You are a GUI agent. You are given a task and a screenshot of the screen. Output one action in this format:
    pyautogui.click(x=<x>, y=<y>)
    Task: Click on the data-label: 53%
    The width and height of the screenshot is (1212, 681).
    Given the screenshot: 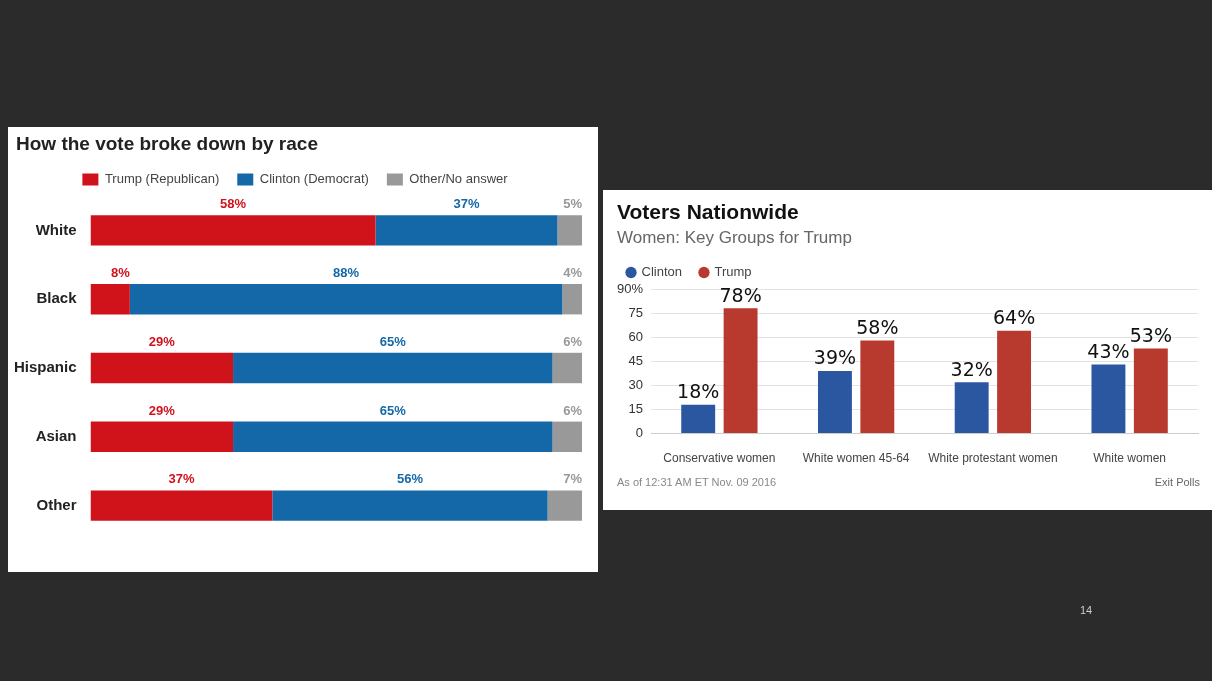 What is the action you would take?
    pyautogui.click(x=1150, y=334)
    